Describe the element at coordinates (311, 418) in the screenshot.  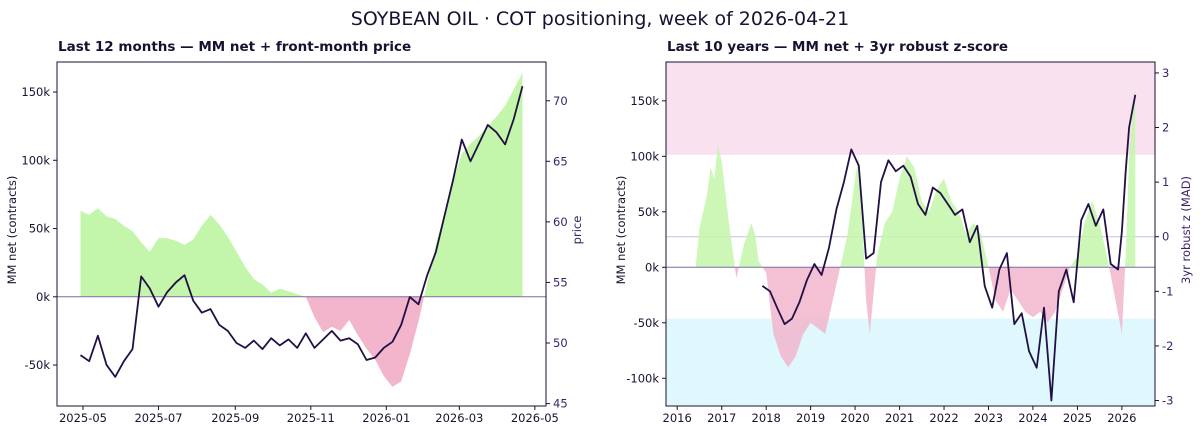
I see `x-tick-label: 2025-11` at that location.